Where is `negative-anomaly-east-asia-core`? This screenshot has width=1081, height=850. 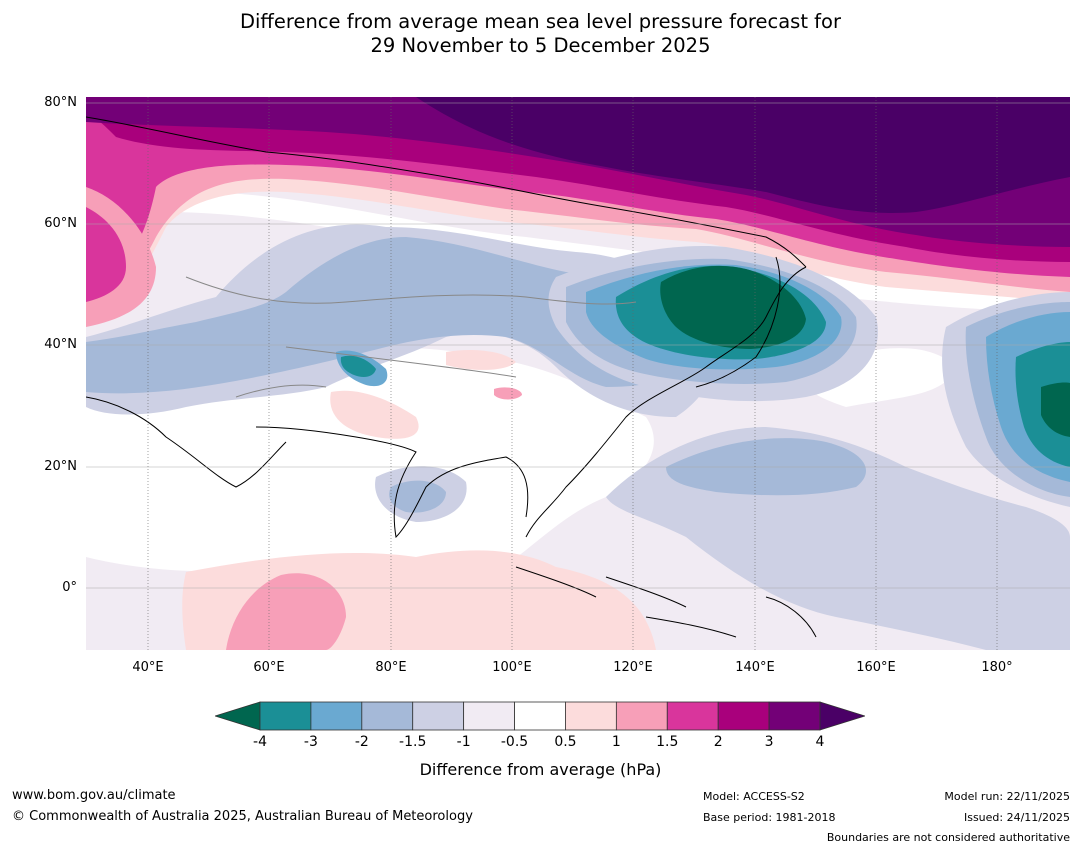 negative-anomaly-east-asia-core is located at coordinates (733, 307).